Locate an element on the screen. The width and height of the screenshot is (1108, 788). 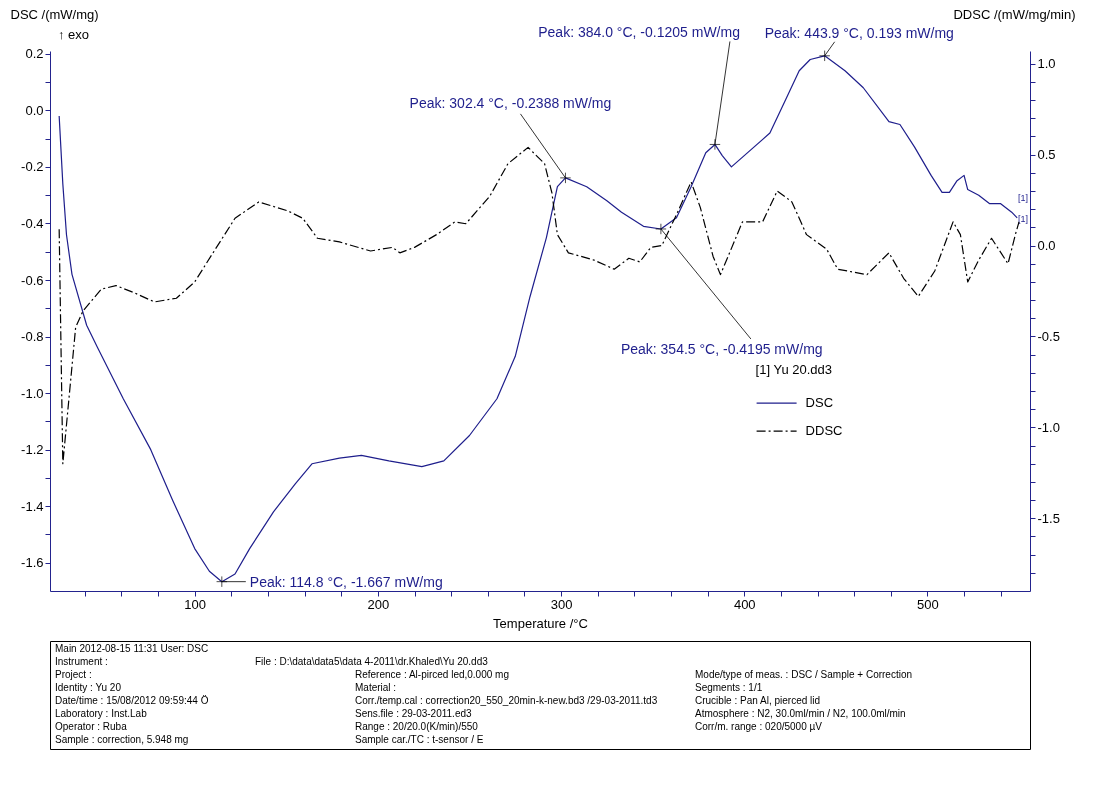
x-tick-label: 300 is located at coordinates (561, 604).